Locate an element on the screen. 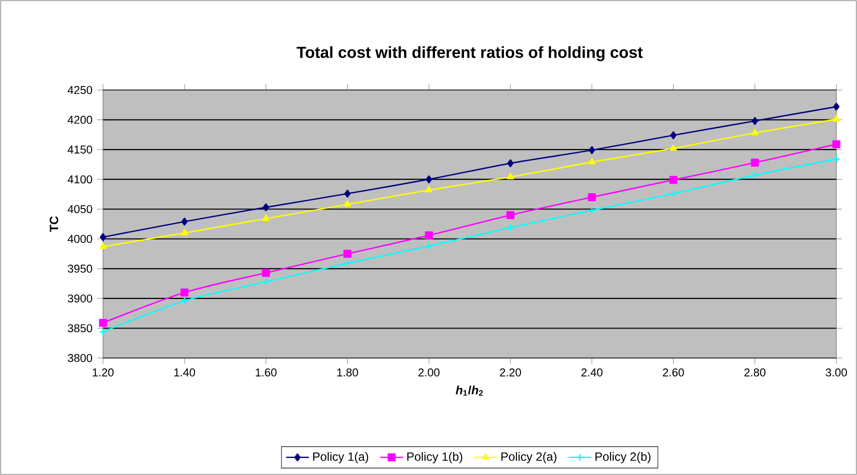 The width and height of the screenshot is (857, 475). x-tick-label: 2.40 is located at coordinates (591, 372).